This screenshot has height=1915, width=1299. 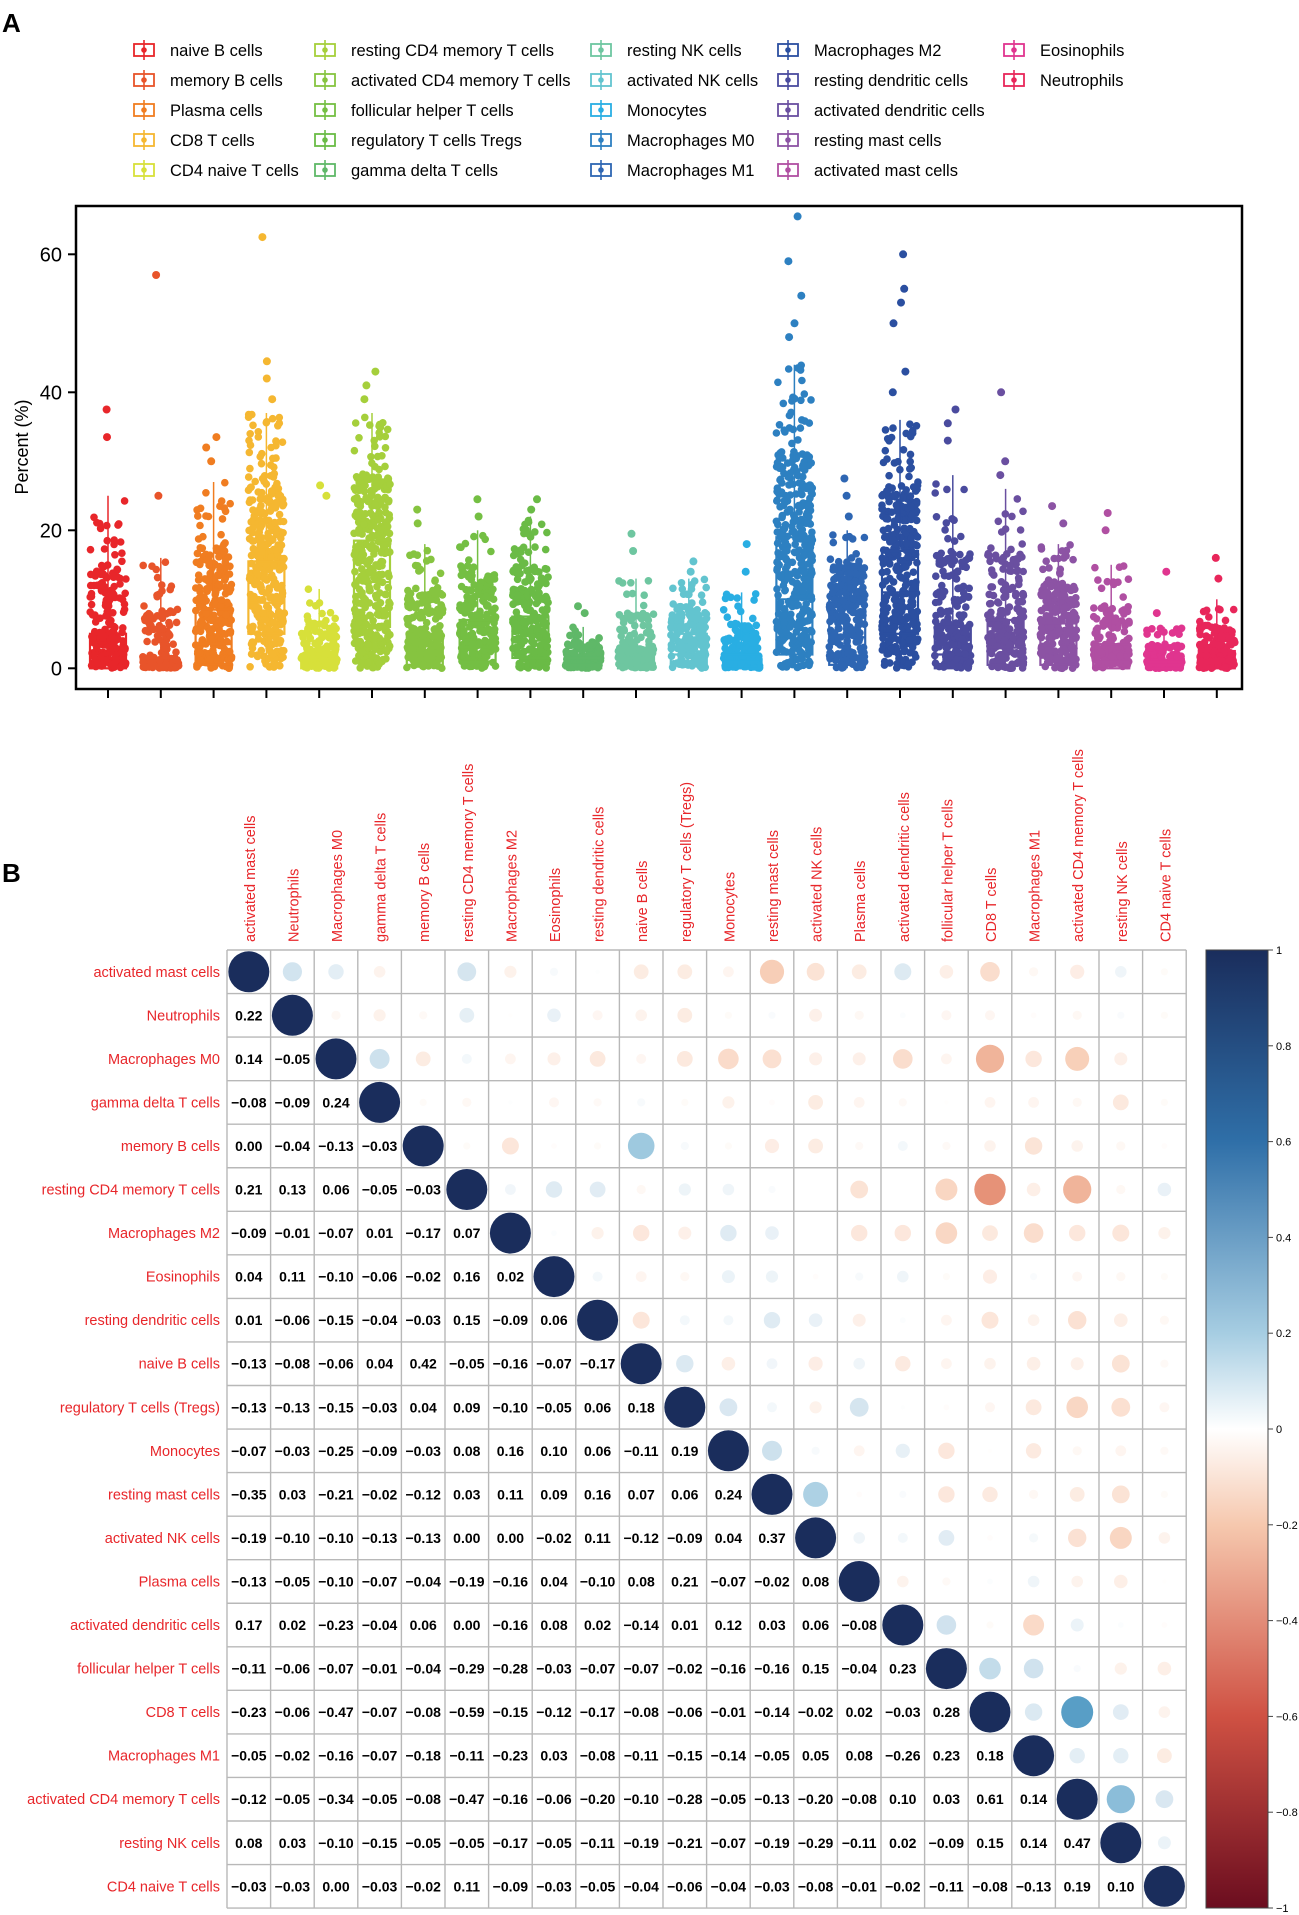 What do you see at coordinates (216, 170) in the screenshot?
I see `legend-entry: CD4 naive T cells` at bounding box center [216, 170].